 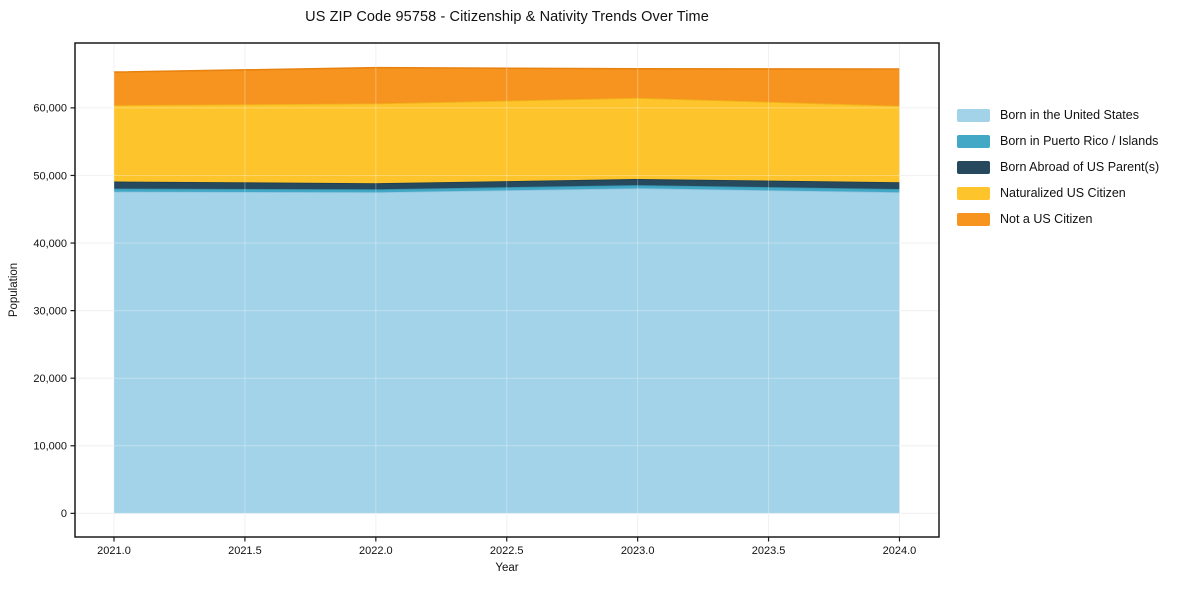 I want to click on area-born-abroad-of-us-parent-s-, so click(x=507, y=184).